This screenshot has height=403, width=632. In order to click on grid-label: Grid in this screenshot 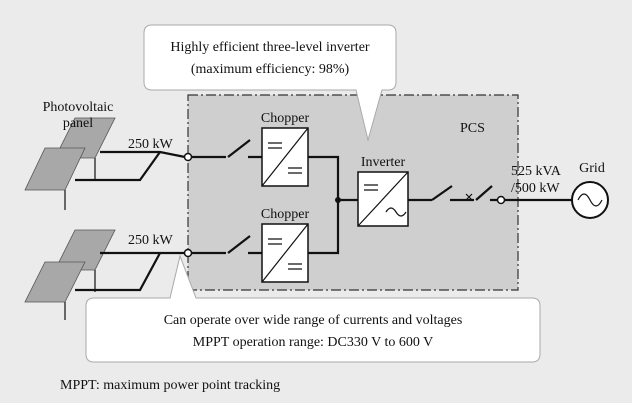, I will do `click(592, 168)`.